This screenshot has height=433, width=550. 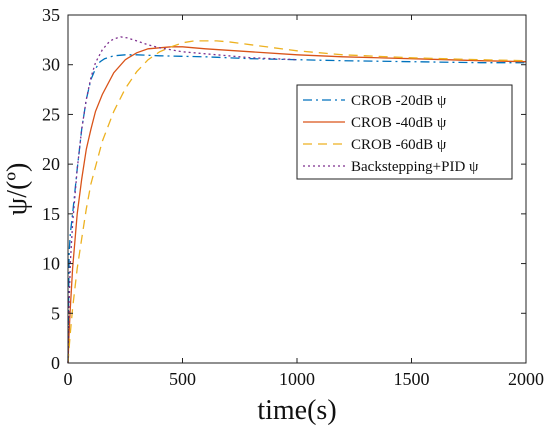 I want to click on legend-label-3: CROB -60dB ψ, so click(x=399, y=145).